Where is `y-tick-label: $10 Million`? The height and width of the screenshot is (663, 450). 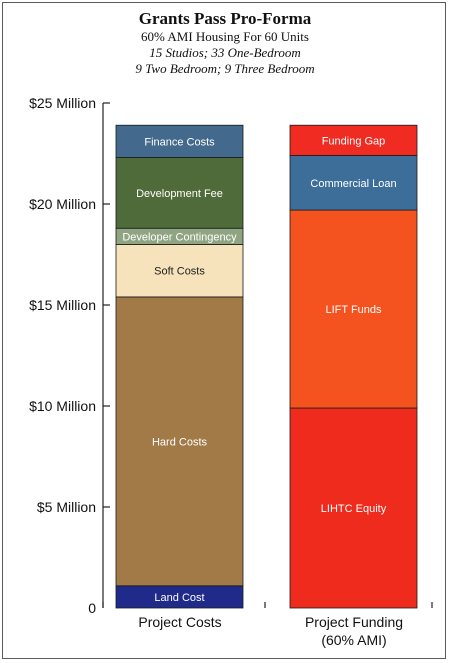
y-tick-label: $10 Million is located at coordinates (62, 406).